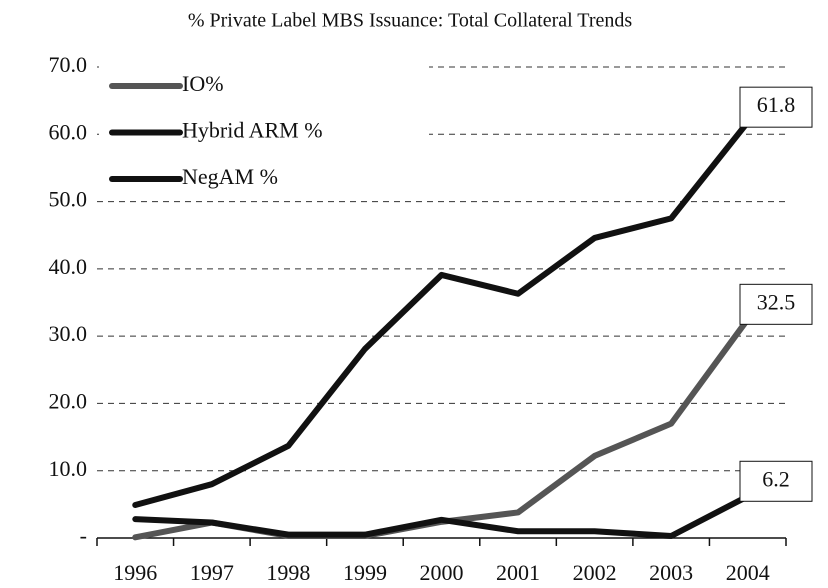 This screenshot has width=828, height=588. Describe the element at coordinates (518, 572) in the screenshot. I see `x-tick-label: 2001` at that location.